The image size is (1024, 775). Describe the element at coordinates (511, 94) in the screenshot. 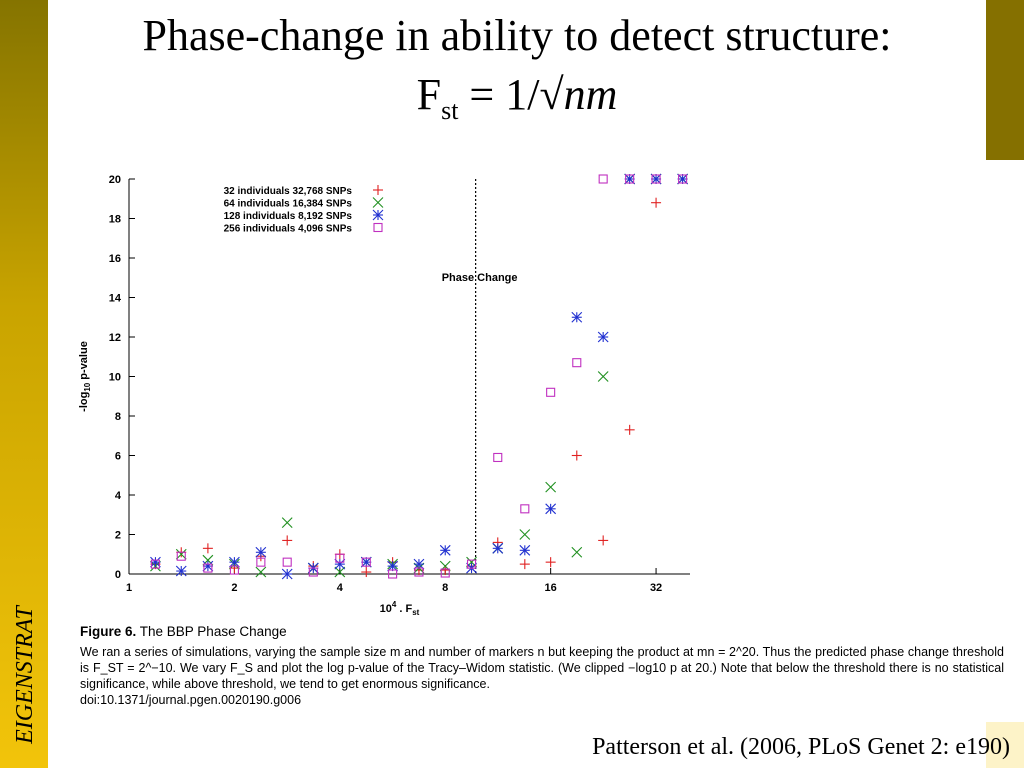

I see `formula-mid: = 1/√` at that location.